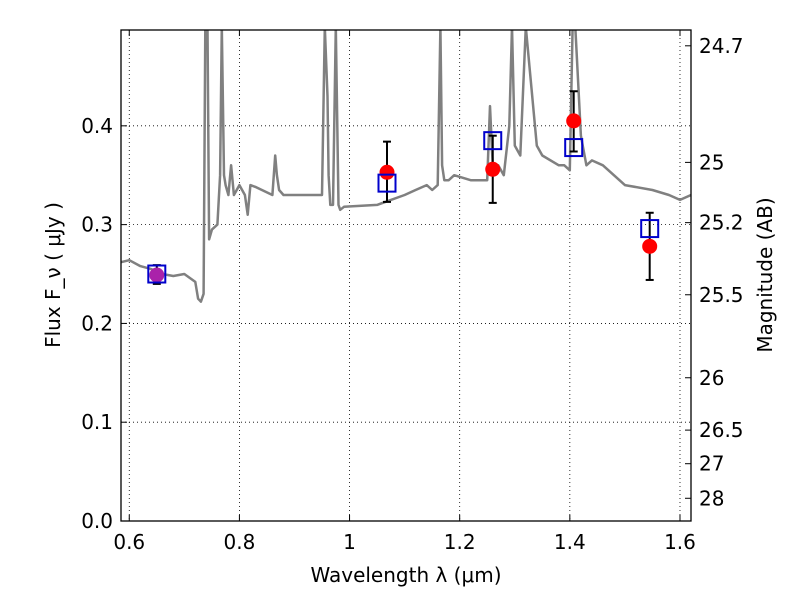  I want to click on y-tick-label: 0.1, so click(97, 422).